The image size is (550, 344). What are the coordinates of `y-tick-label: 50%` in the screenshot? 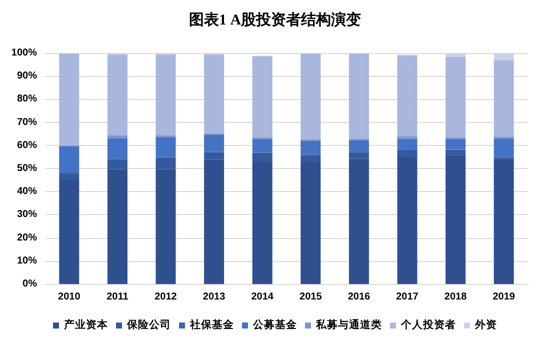 It's located at (27, 168).